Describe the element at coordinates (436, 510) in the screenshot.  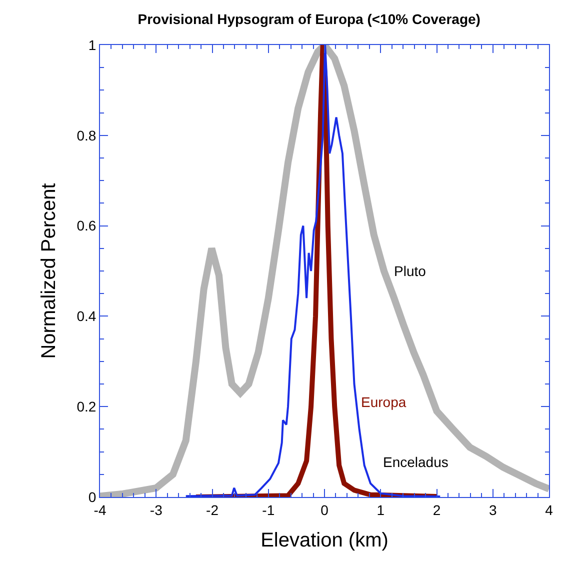
I see `x-tick-label: 2` at that location.